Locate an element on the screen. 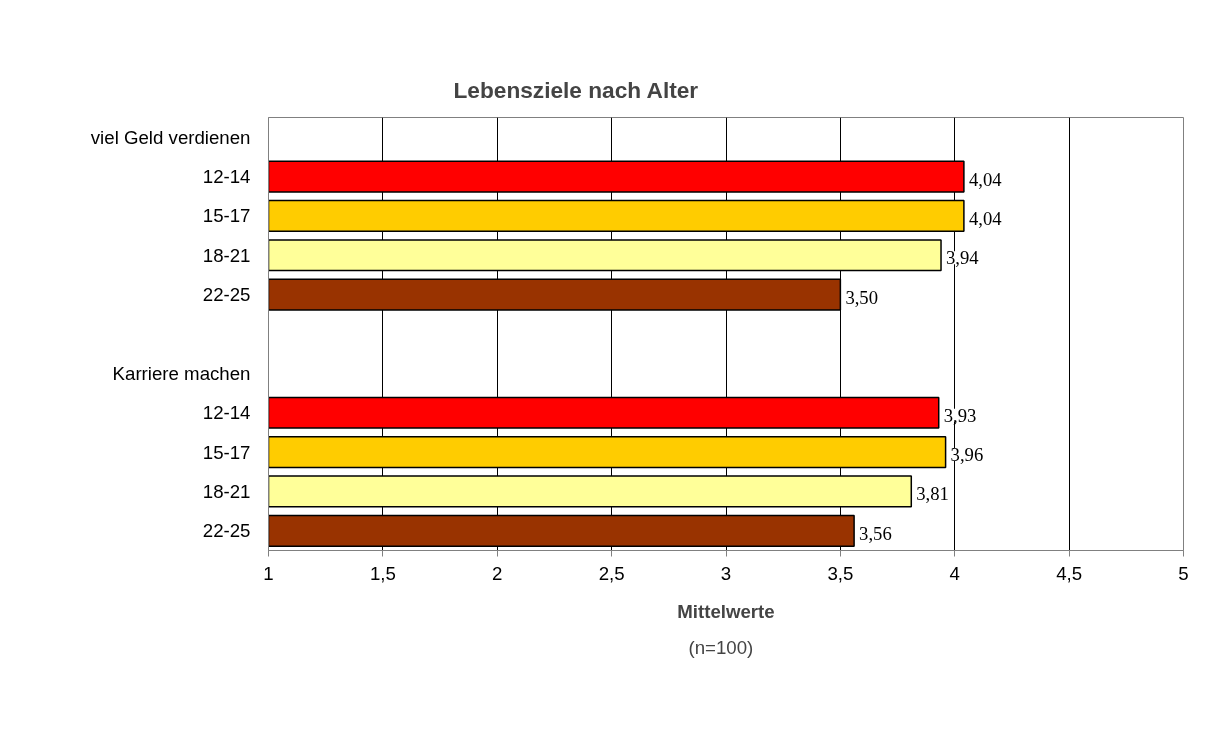  data-label: 3,96 is located at coordinates (967, 455).